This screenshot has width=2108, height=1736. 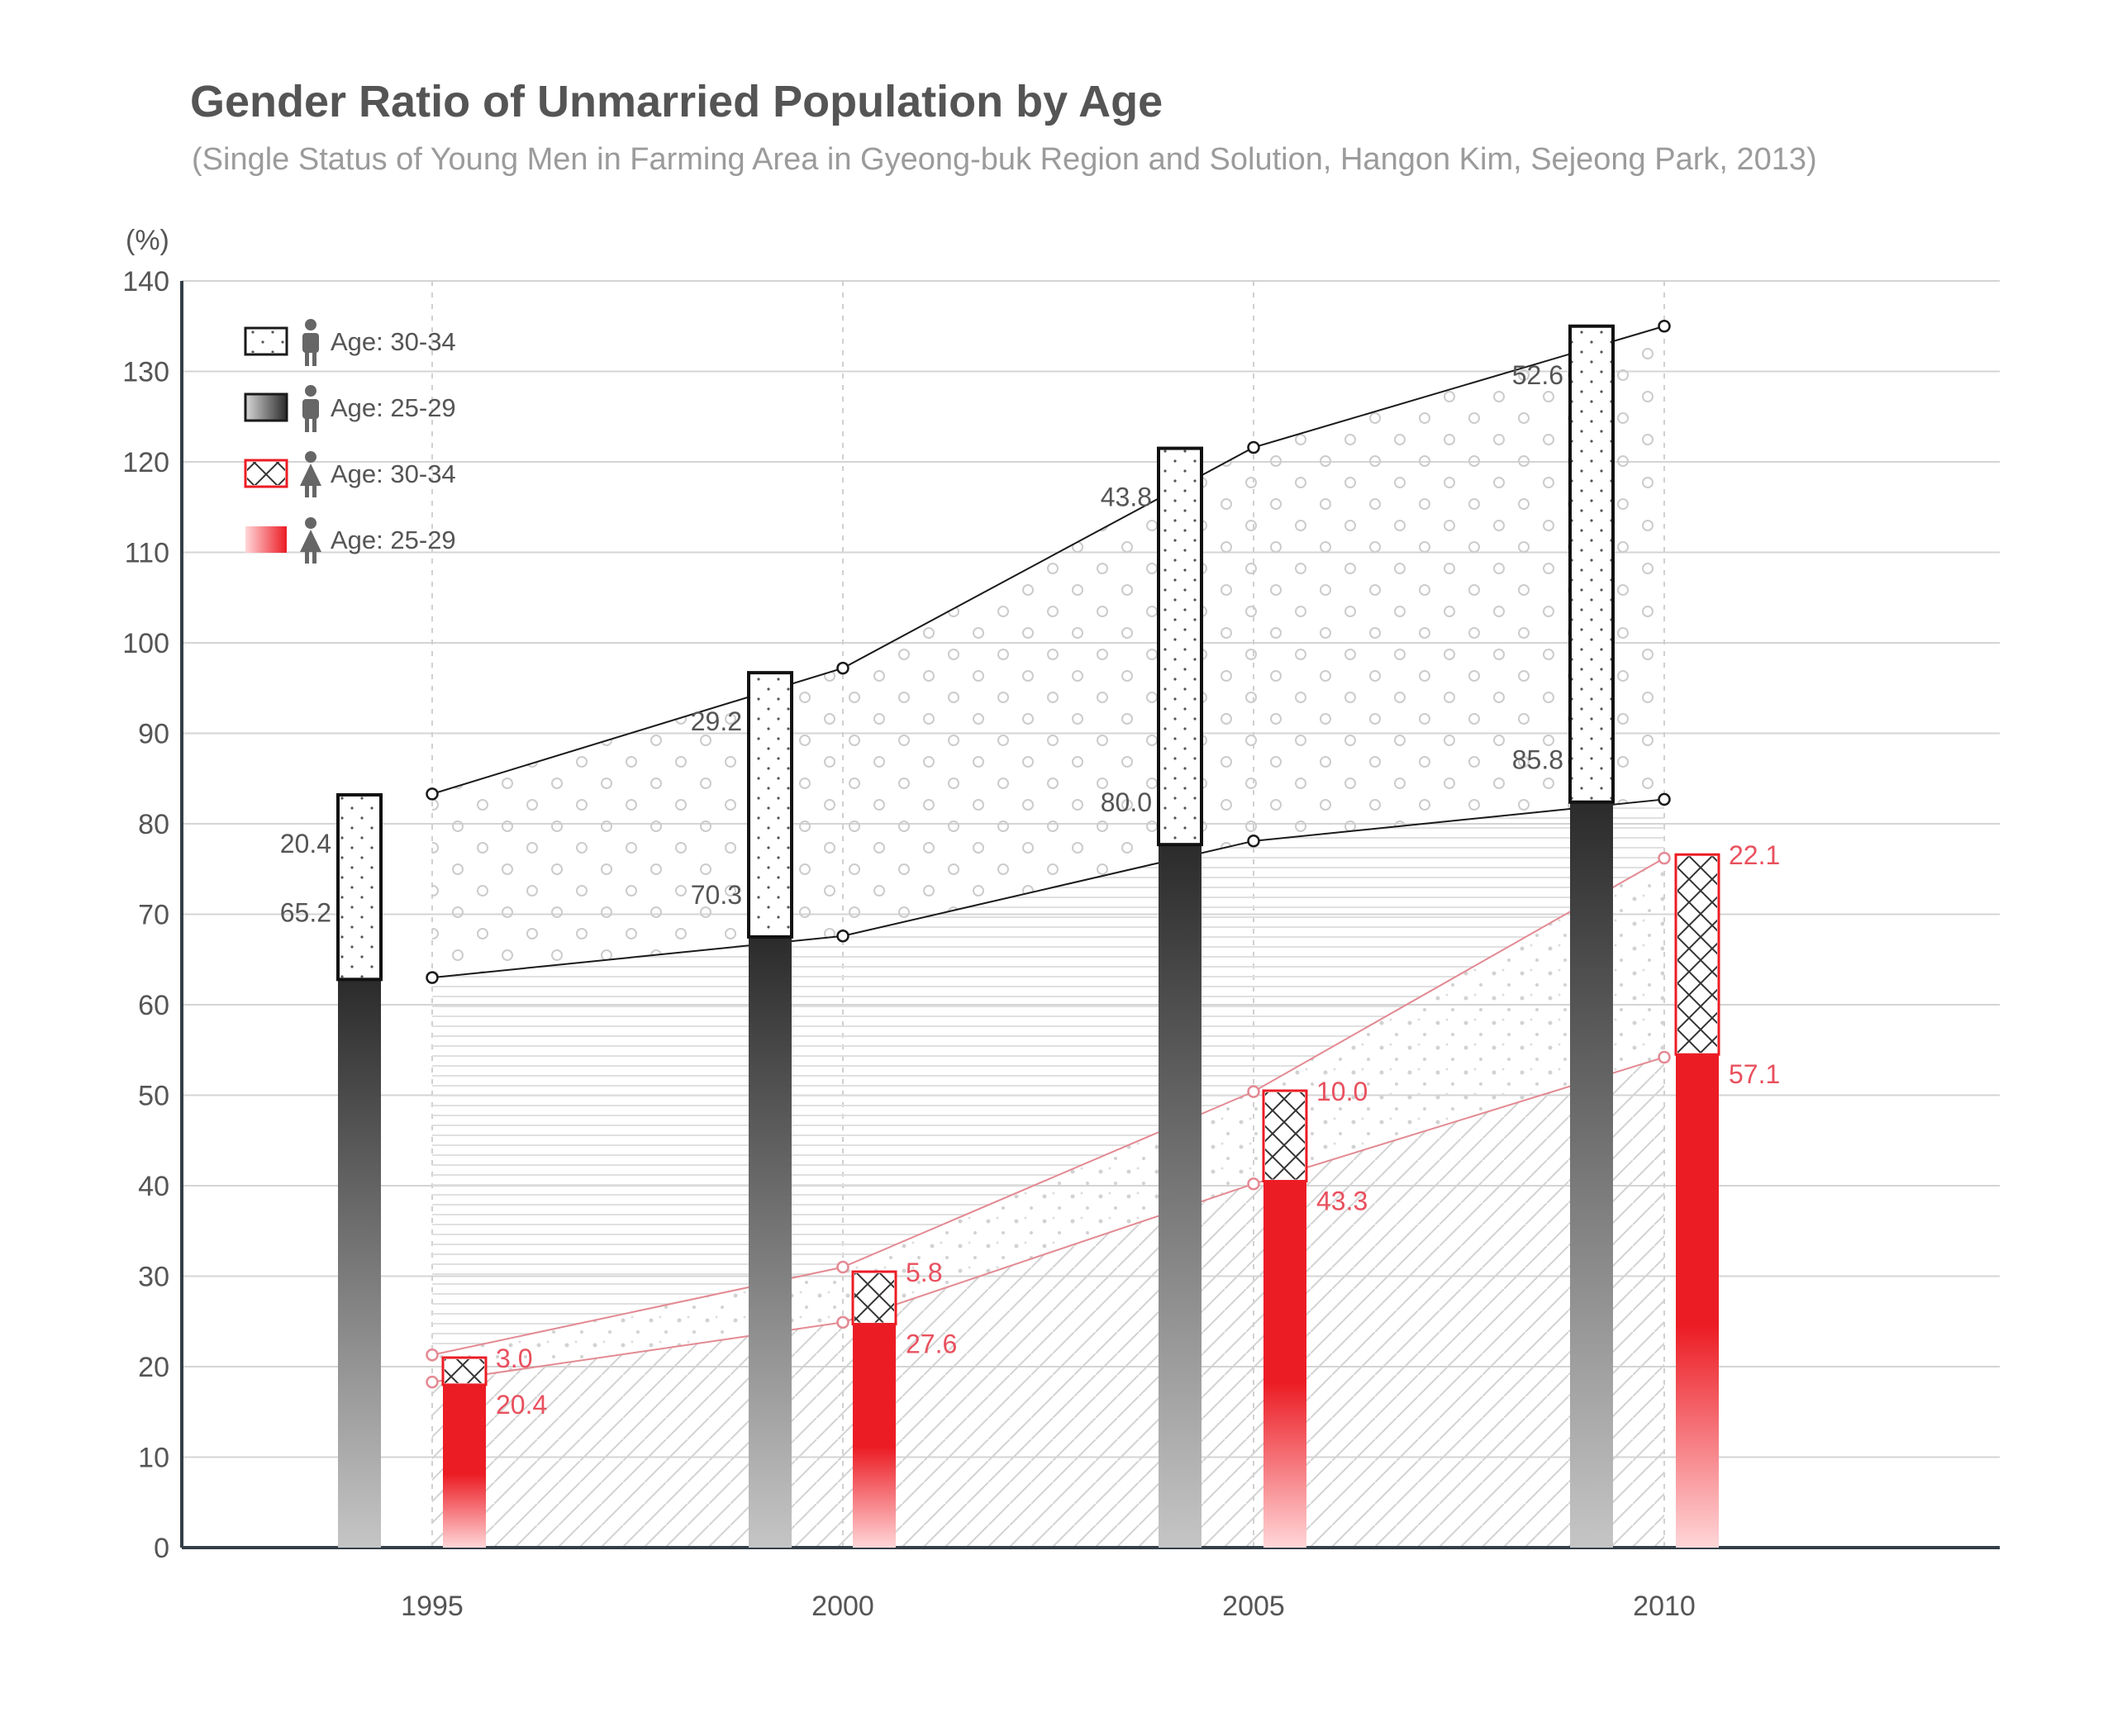 What do you see at coordinates (359, 887) in the screenshot?
I see `bar-male-30-34-pattern-1995` at bounding box center [359, 887].